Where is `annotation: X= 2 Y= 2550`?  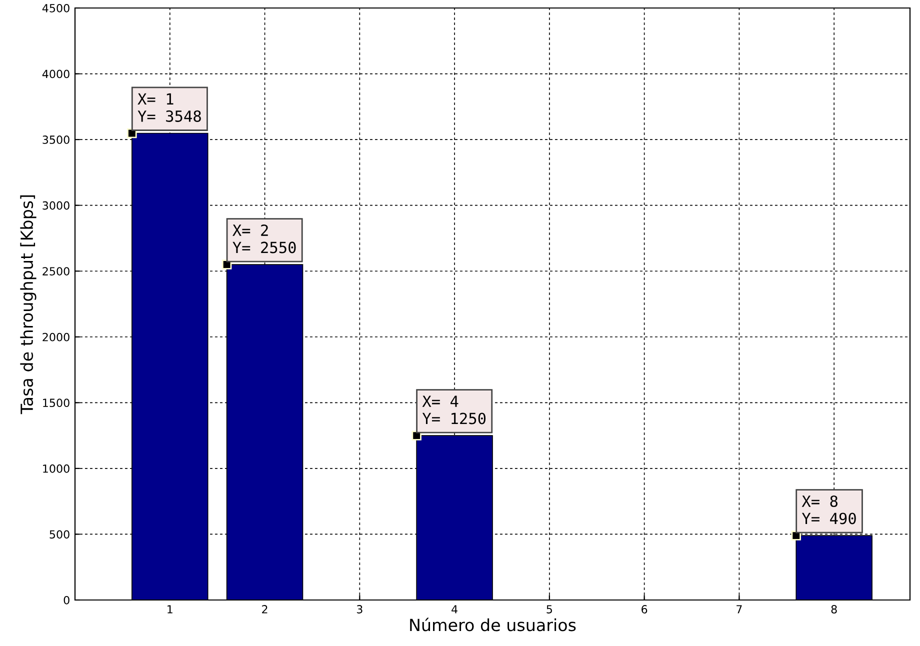
annotation: X= 2 Y= 2550 is located at coordinates (264, 239).